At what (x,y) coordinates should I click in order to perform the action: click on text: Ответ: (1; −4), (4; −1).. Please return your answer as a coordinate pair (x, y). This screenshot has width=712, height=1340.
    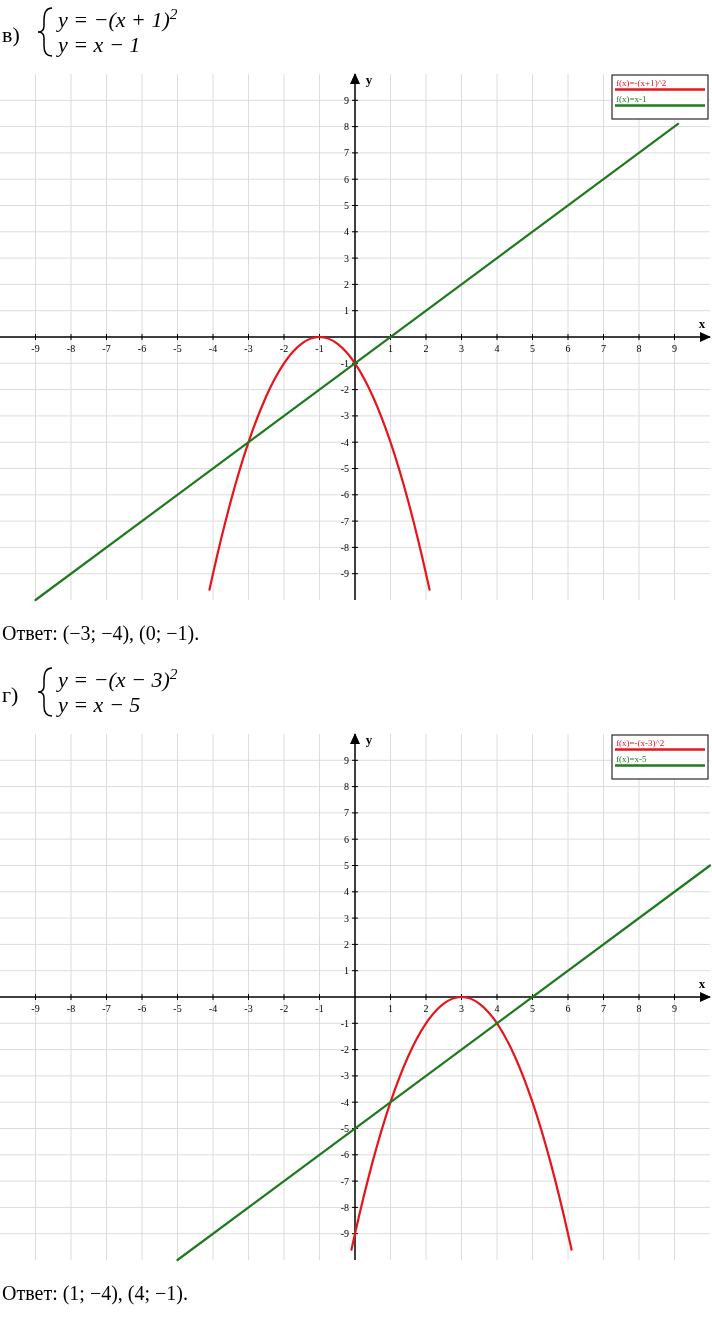
    Looking at the image, I should click on (95, 1293).